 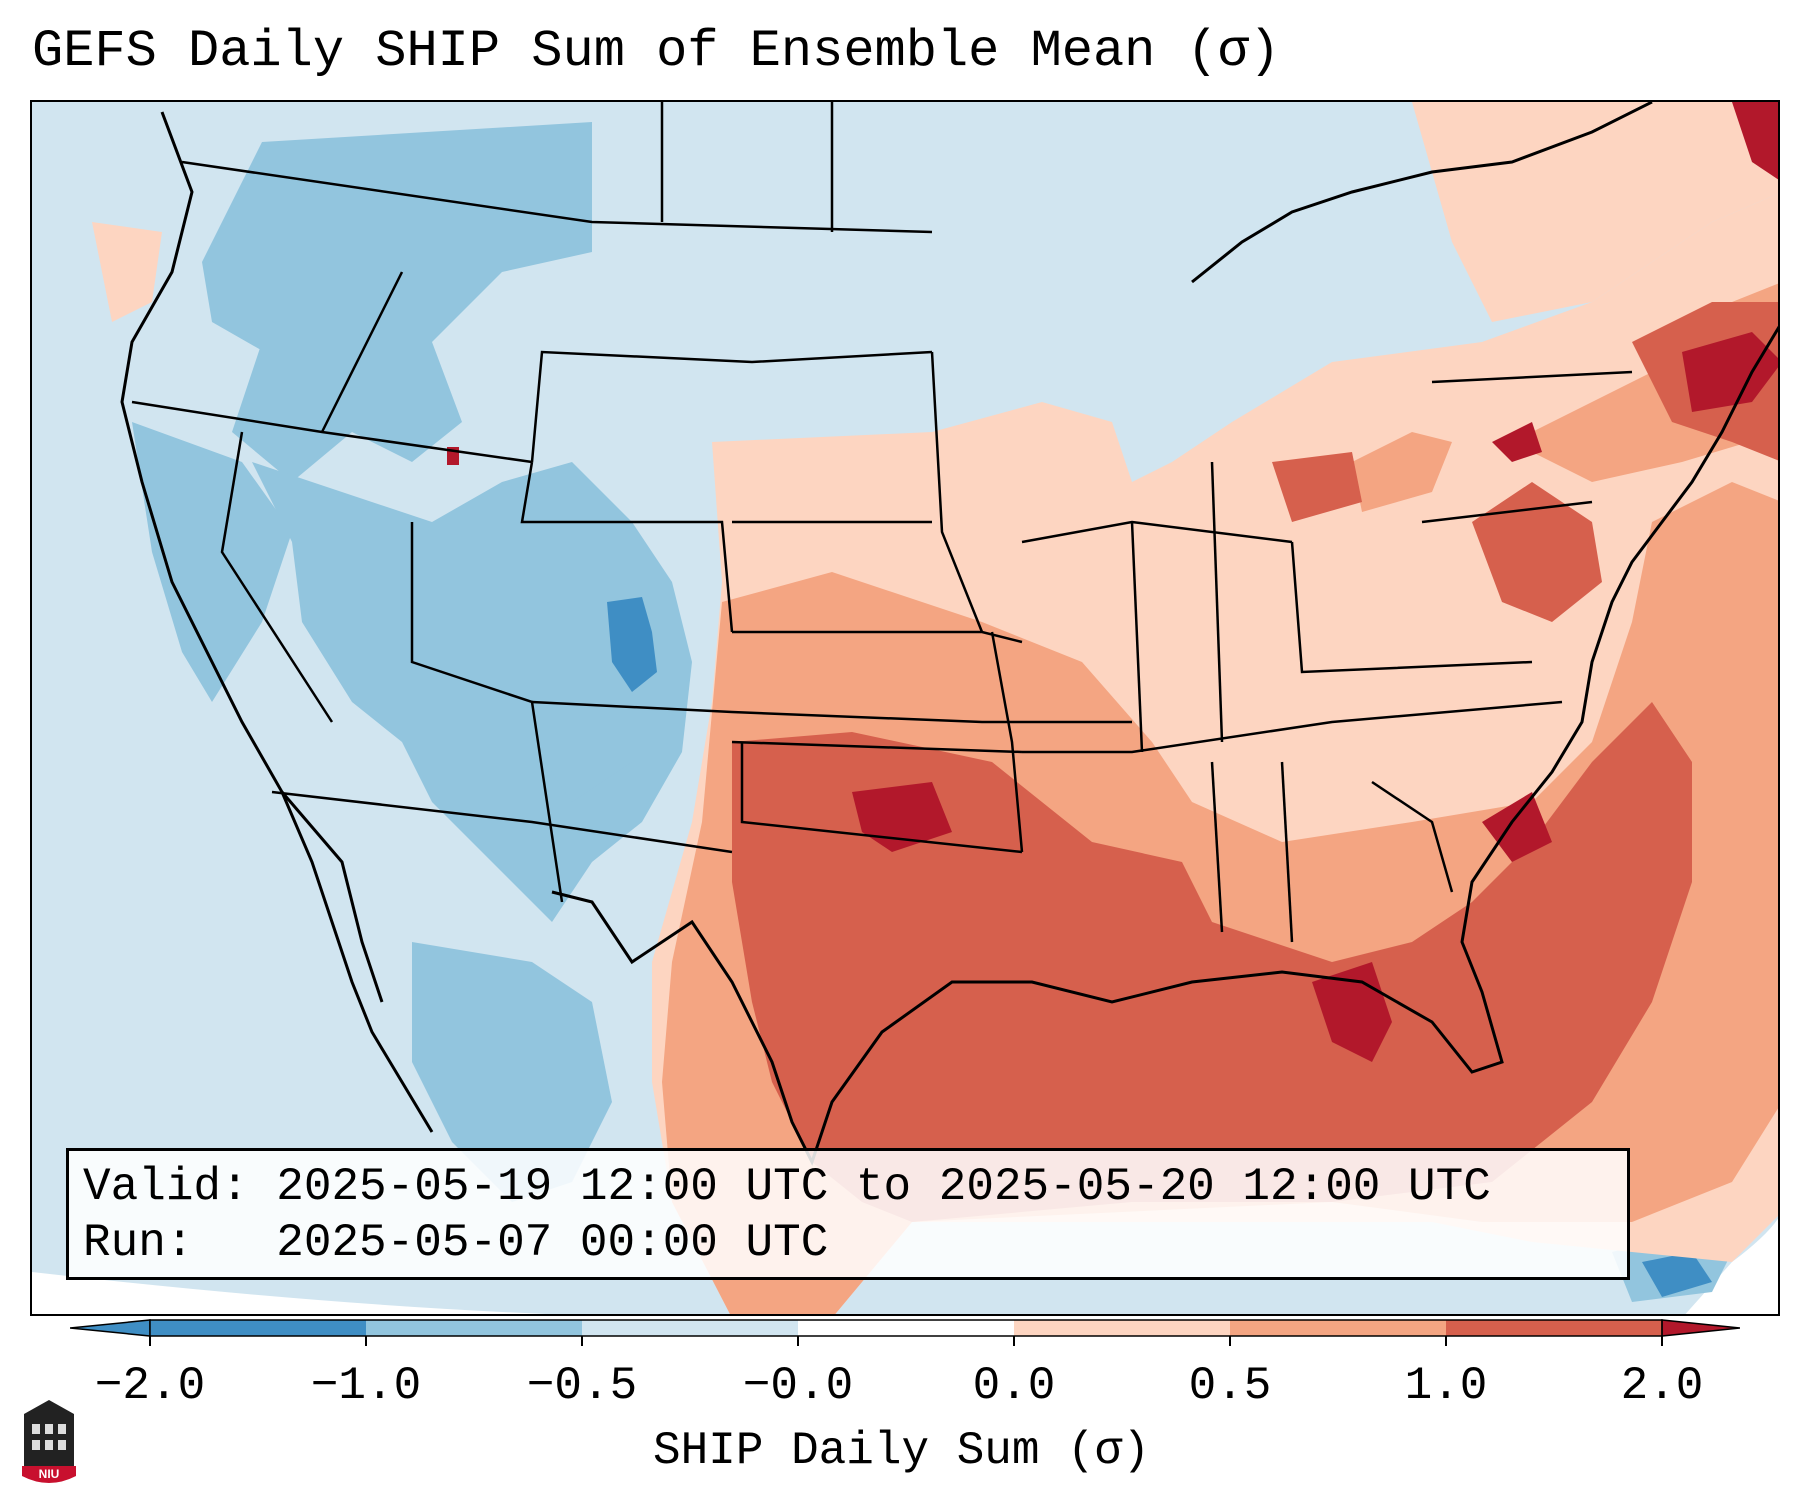 What do you see at coordinates (798, 1386) in the screenshot?
I see `colorbar-tick-label: −0.0` at bounding box center [798, 1386].